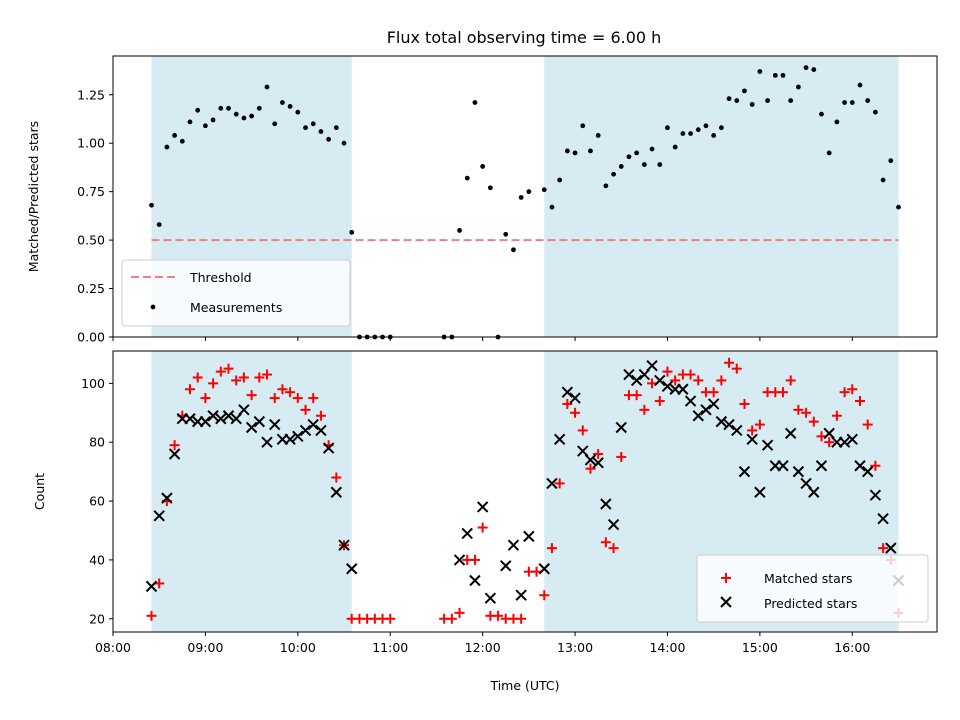 This screenshot has height=720, width=960. What do you see at coordinates (524, 685) in the screenshot?
I see `bottom-x-axis-label: Time (UTC)` at bounding box center [524, 685].